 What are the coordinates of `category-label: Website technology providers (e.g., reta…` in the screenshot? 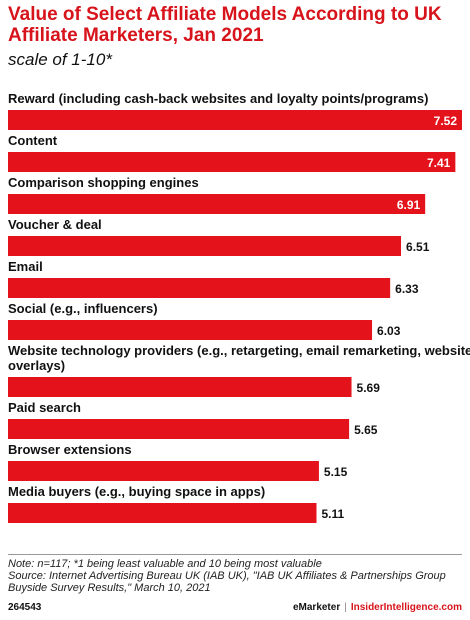 It's located at (239, 350).